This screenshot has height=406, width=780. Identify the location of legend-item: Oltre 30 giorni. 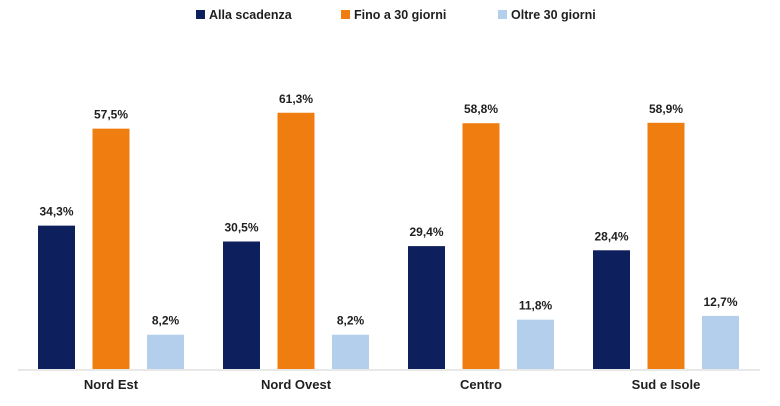
(547, 15).